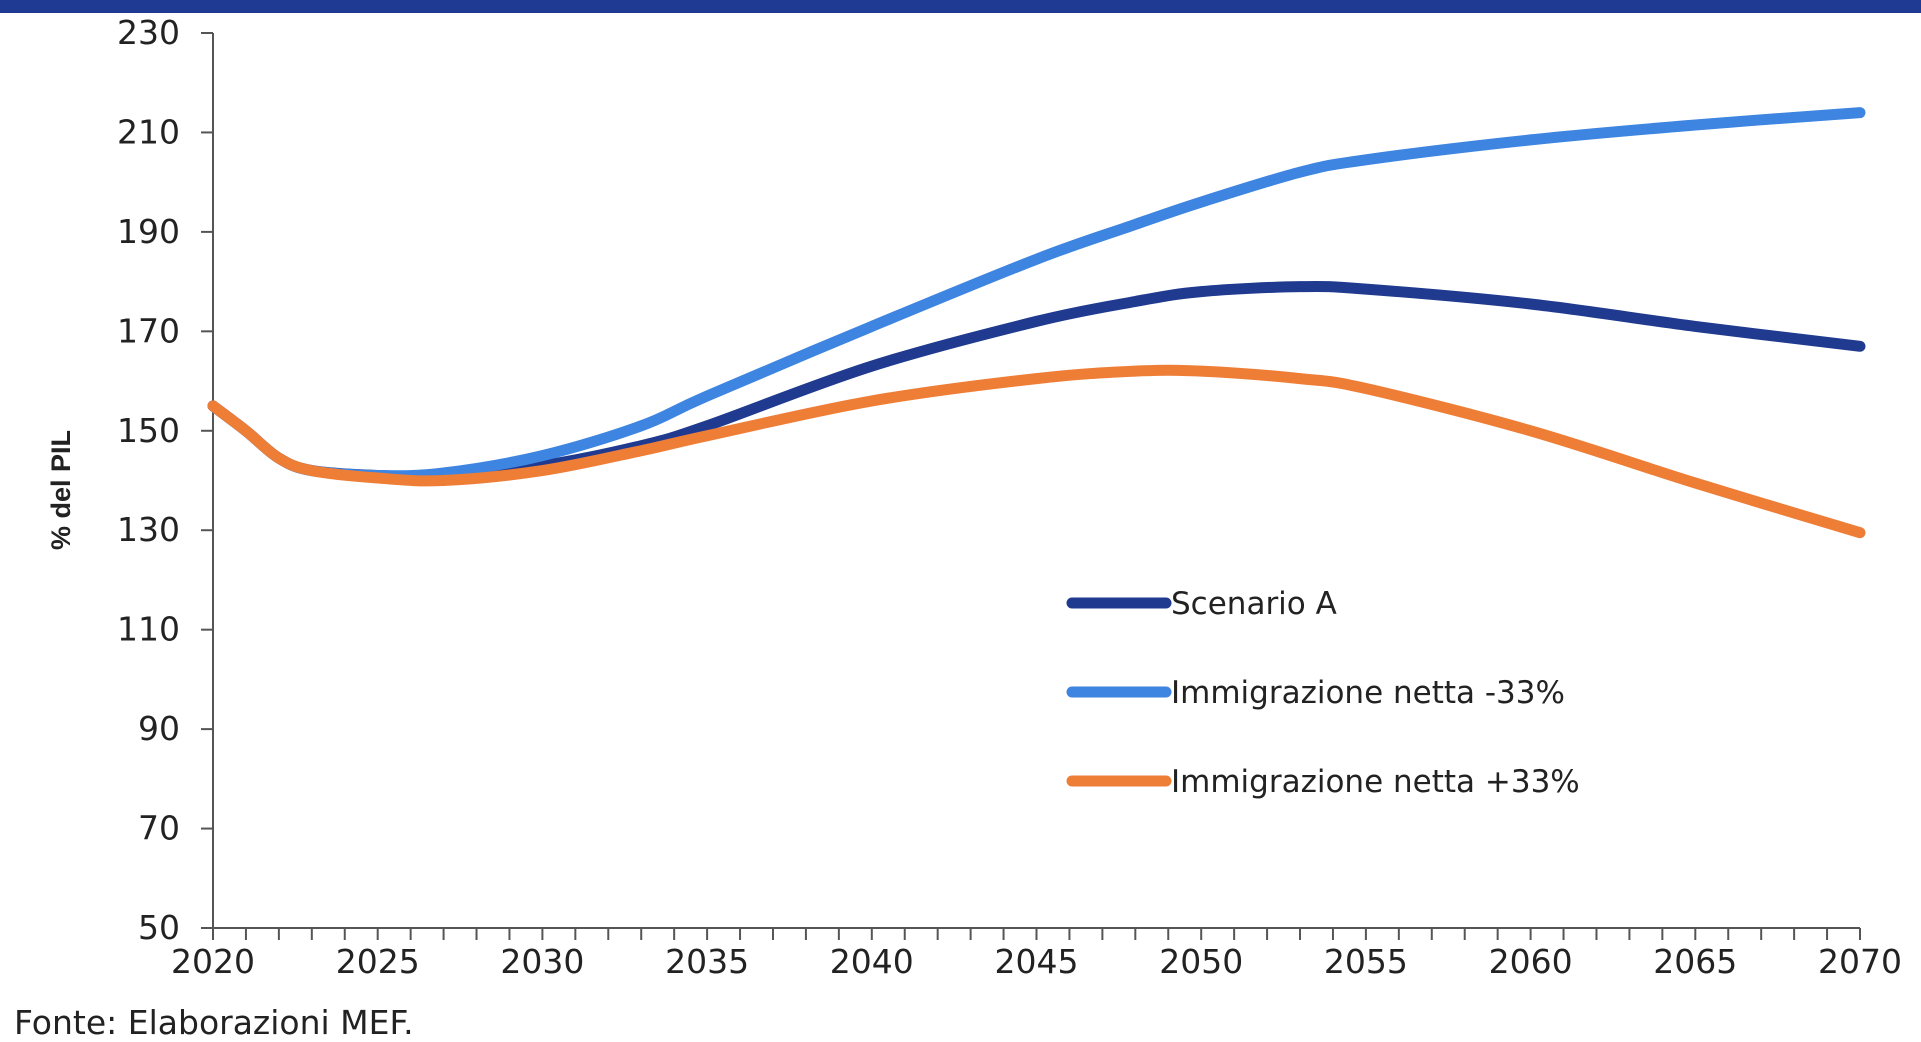 The image size is (1921, 1042). Describe the element at coordinates (1531, 961) in the screenshot. I see `x-tick-label: 2060` at that location.